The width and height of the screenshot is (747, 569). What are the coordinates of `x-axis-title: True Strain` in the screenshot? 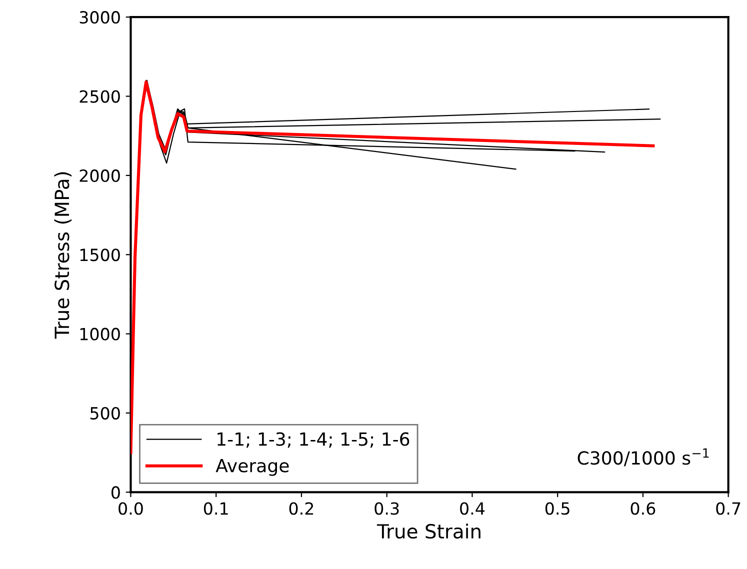 It's located at (428, 531).